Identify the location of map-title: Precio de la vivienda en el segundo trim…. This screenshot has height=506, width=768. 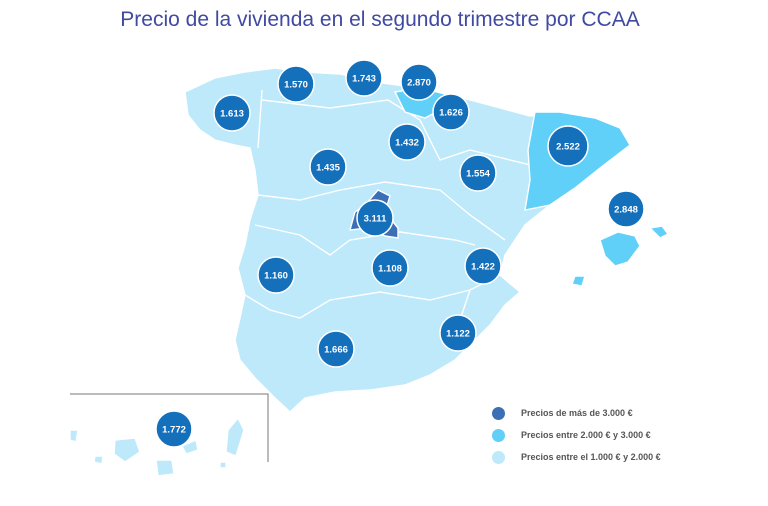
(380, 19).